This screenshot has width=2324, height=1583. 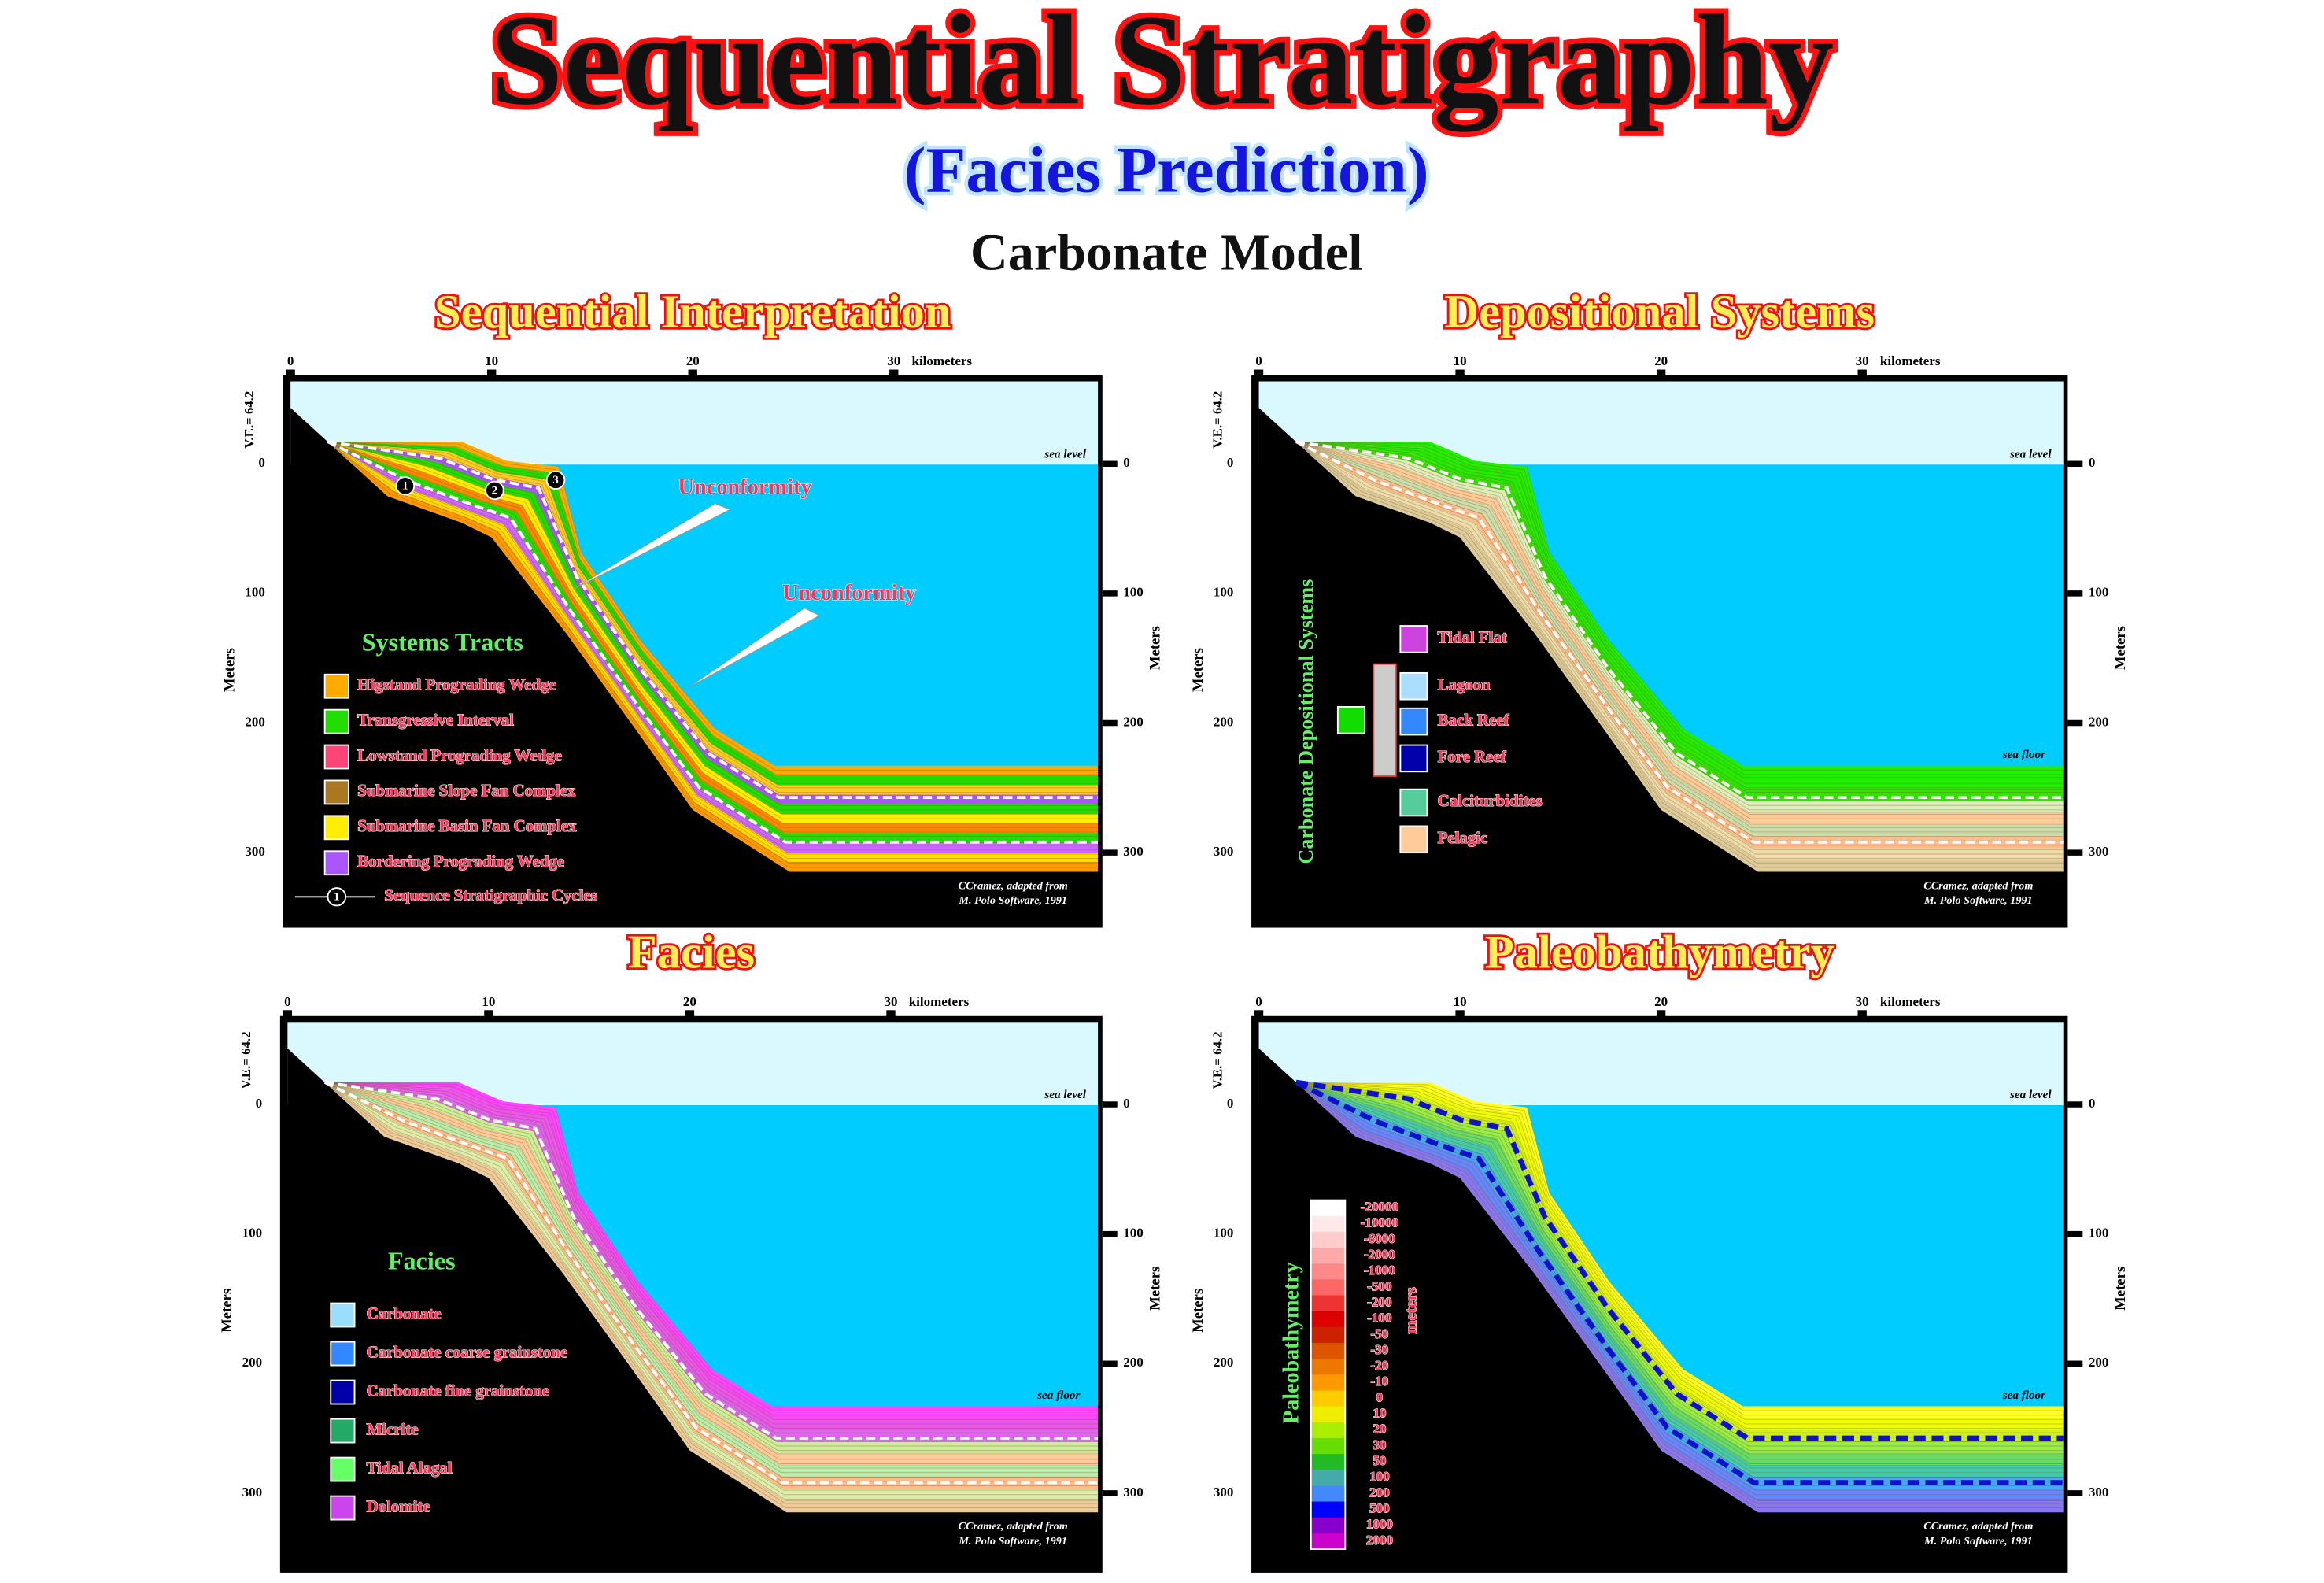 I want to click on cycle-marker-label: 3, so click(x=555, y=480).